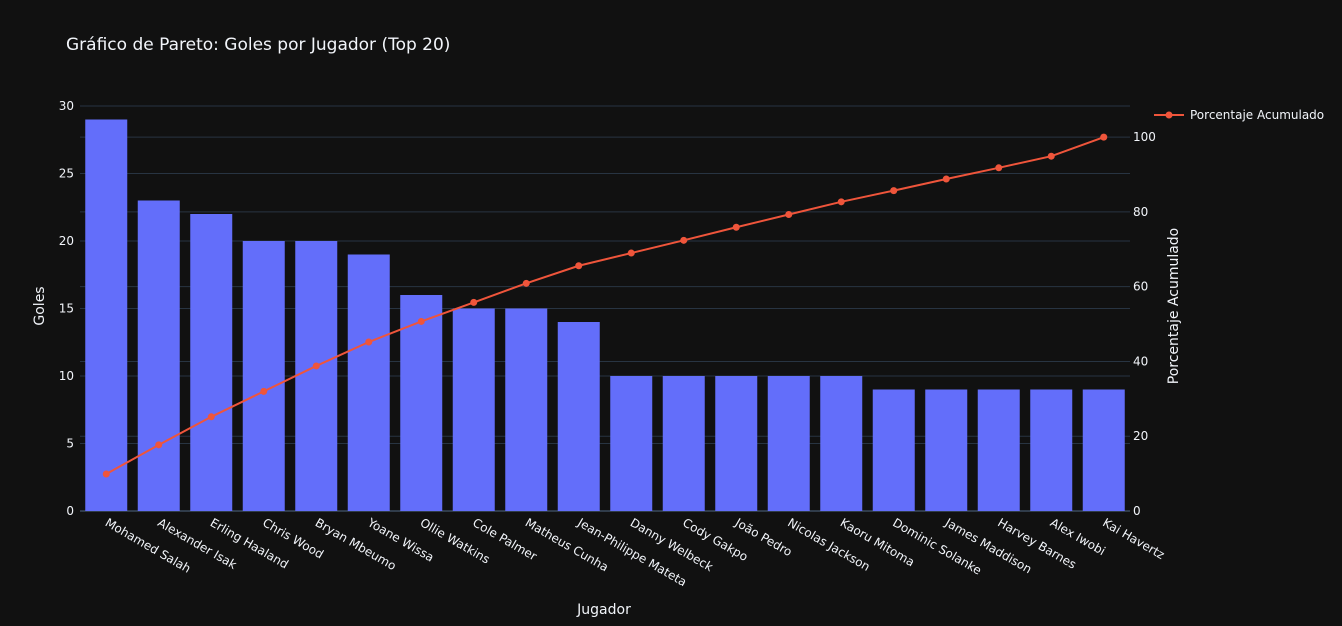 The image size is (1342, 626). I want to click on y2-tick-label: 20, so click(1140, 436).